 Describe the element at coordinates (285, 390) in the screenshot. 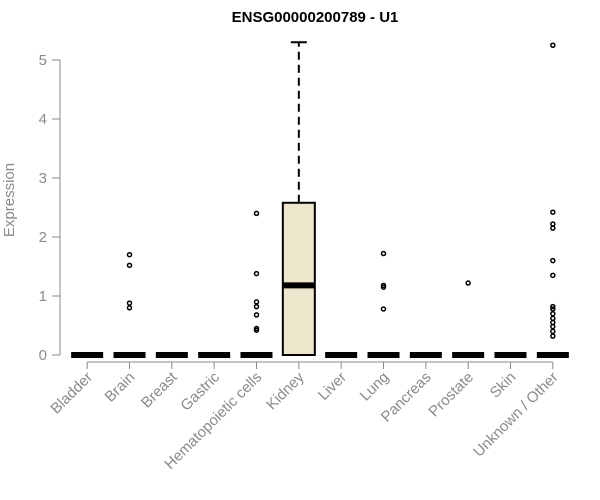

I see `x-tick-label: Kidney` at that location.